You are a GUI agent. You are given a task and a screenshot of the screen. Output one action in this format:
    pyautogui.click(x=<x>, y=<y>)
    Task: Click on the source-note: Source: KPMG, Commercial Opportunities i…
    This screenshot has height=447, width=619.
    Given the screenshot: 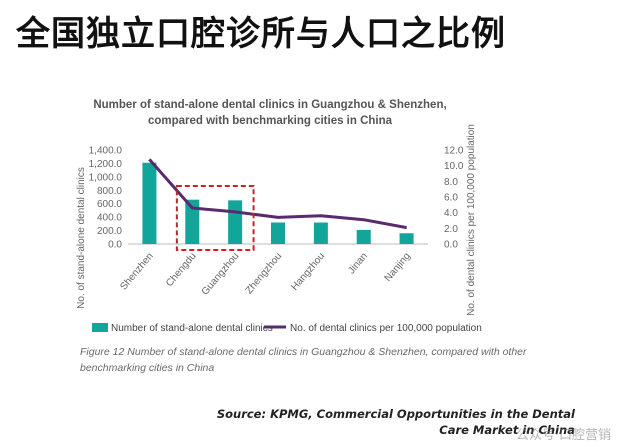 What is the action you would take?
    pyautogui.click(x=395, y=422)
    